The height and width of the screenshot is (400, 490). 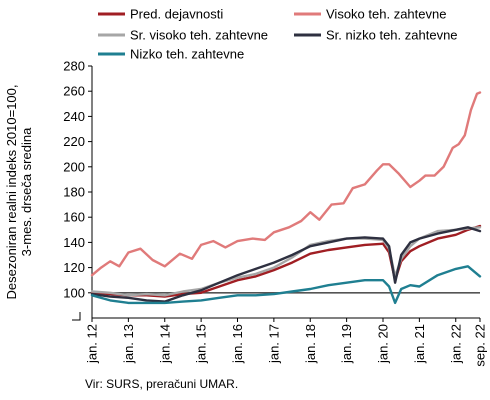 I want to click on y-axis: 100 120 140 160 180 200 220 240 260 280, so click(x=78, y=190).